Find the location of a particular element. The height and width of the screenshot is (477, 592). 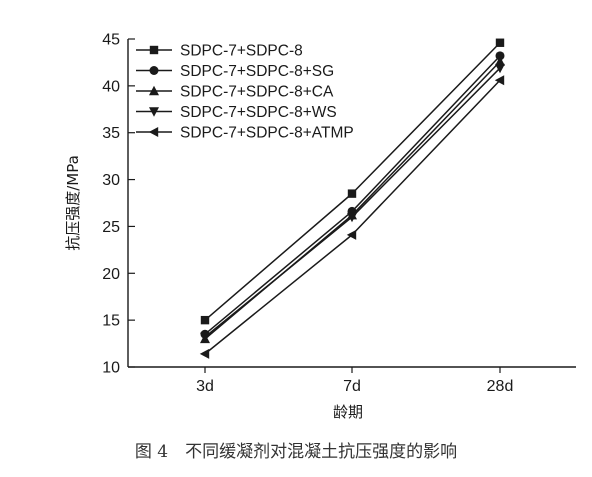

data-point-s1-28d is located at coordinates (500, 42).